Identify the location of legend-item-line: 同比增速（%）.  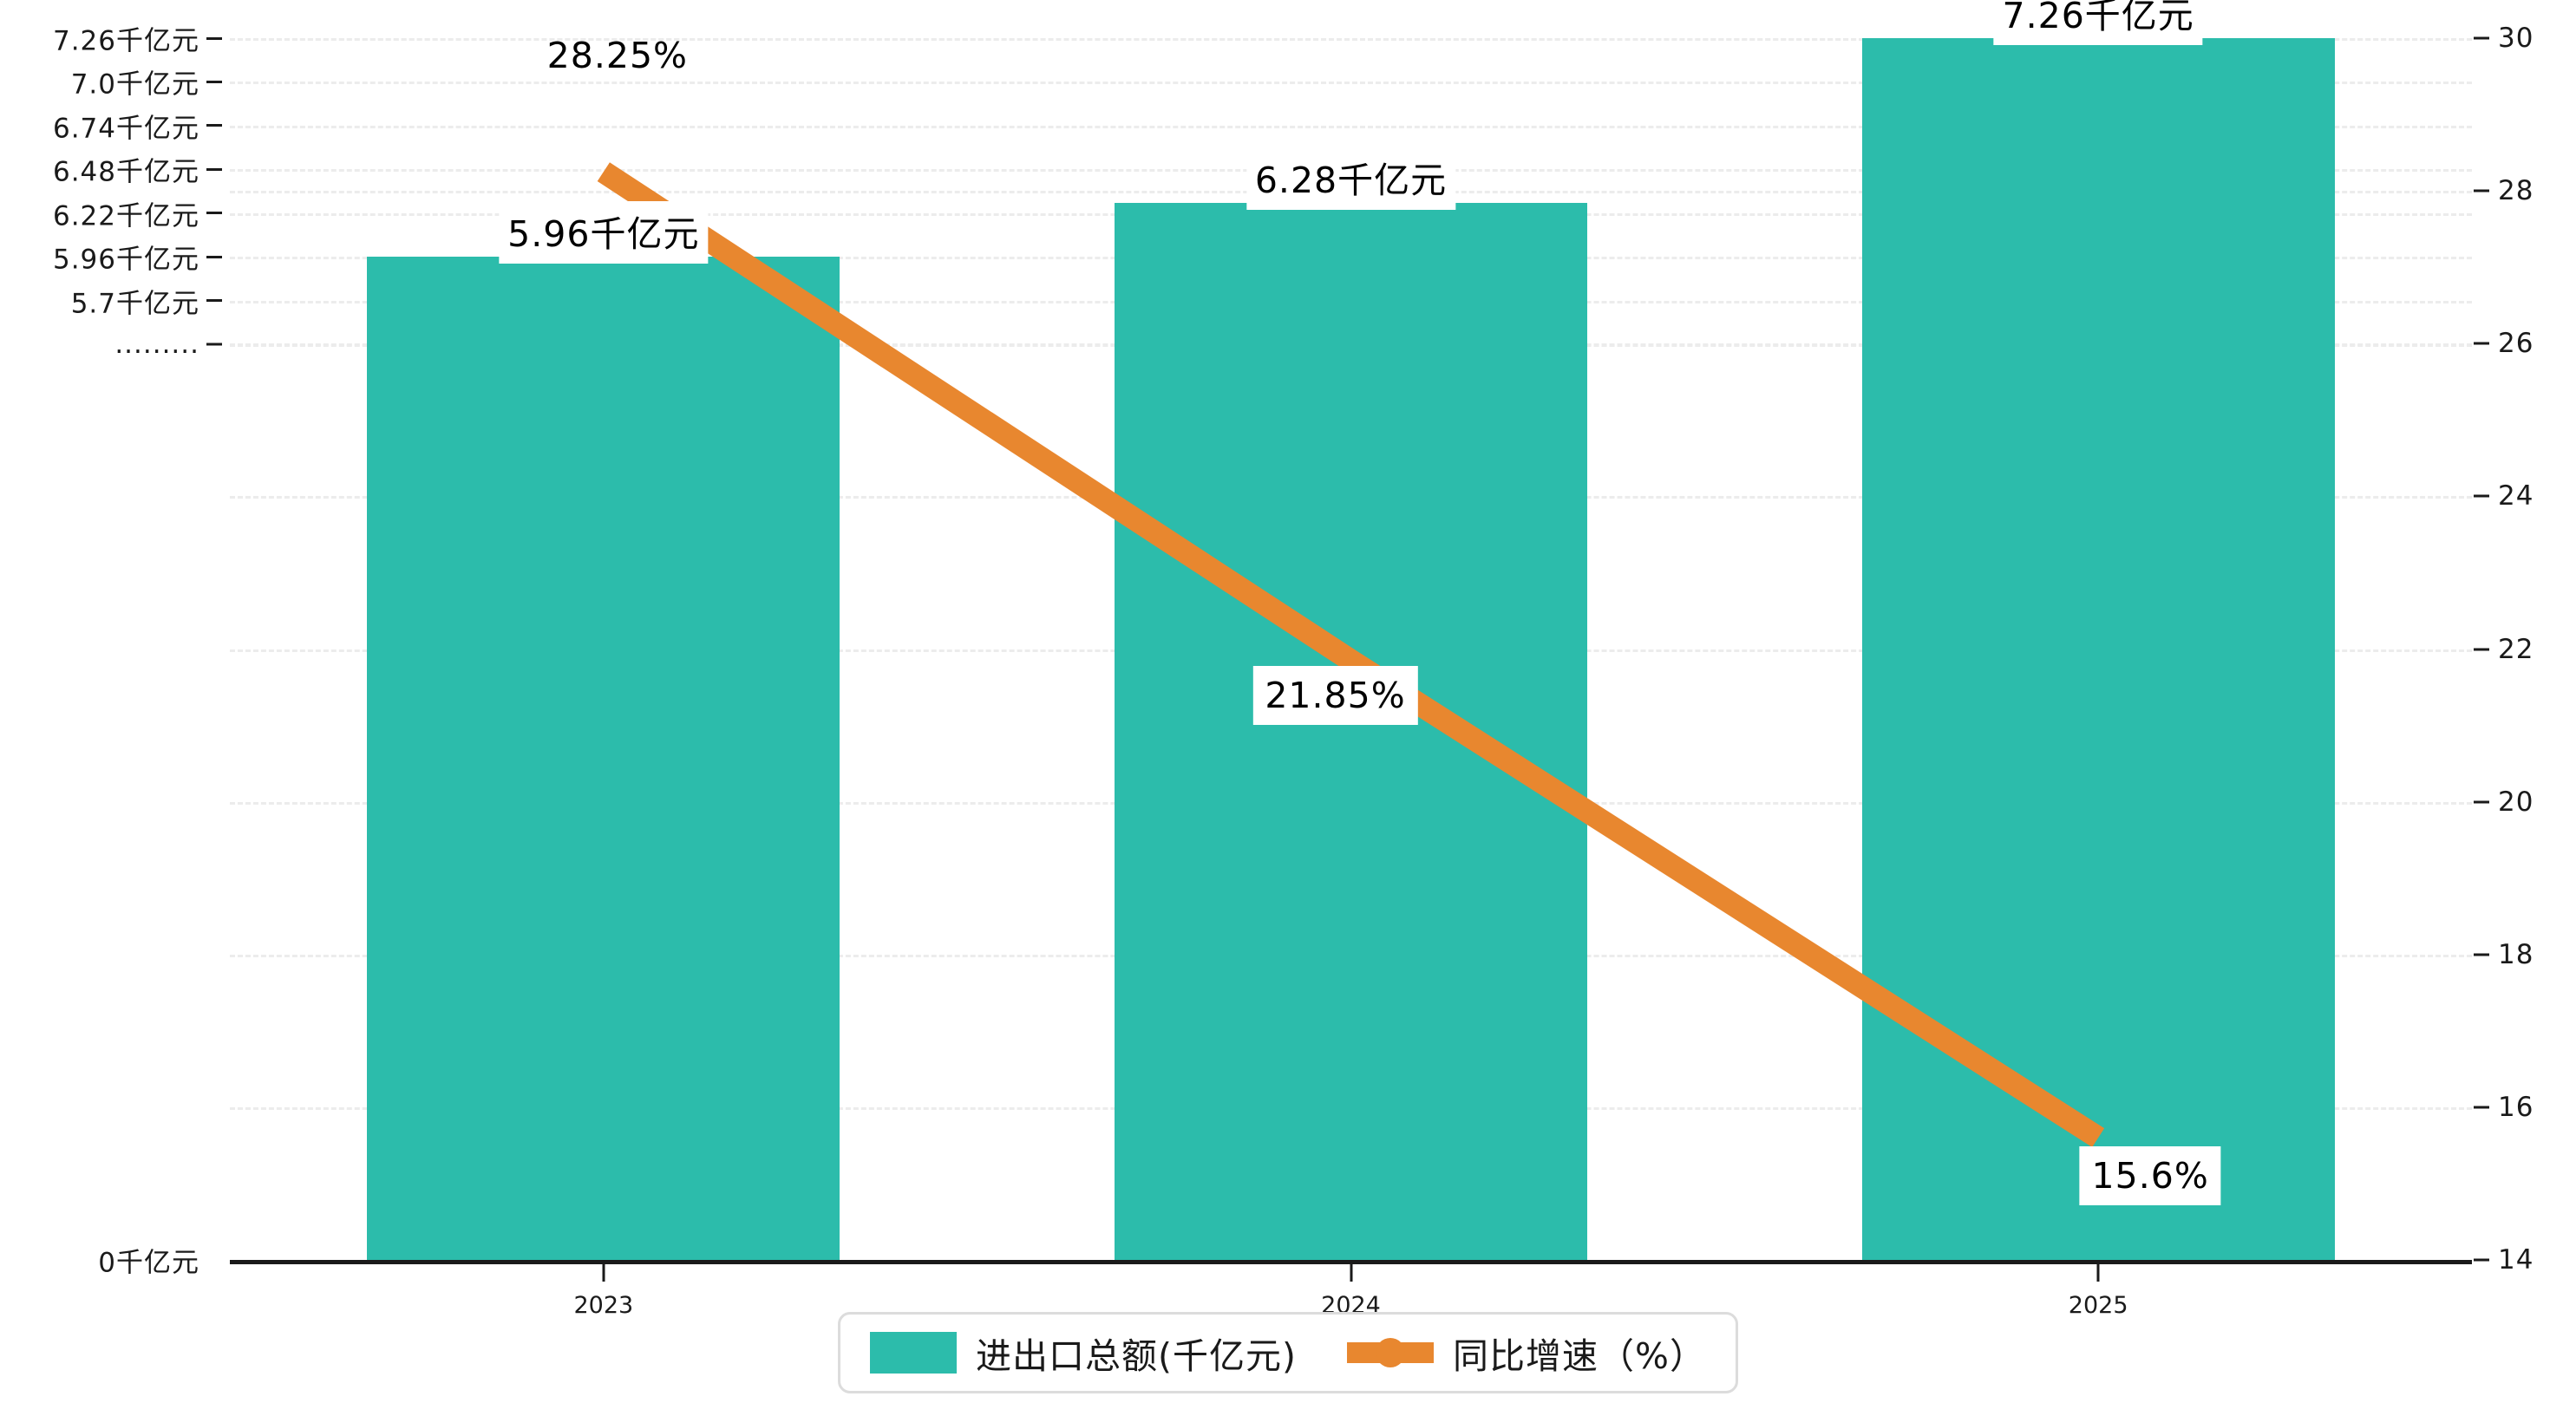
(1526, 1353).